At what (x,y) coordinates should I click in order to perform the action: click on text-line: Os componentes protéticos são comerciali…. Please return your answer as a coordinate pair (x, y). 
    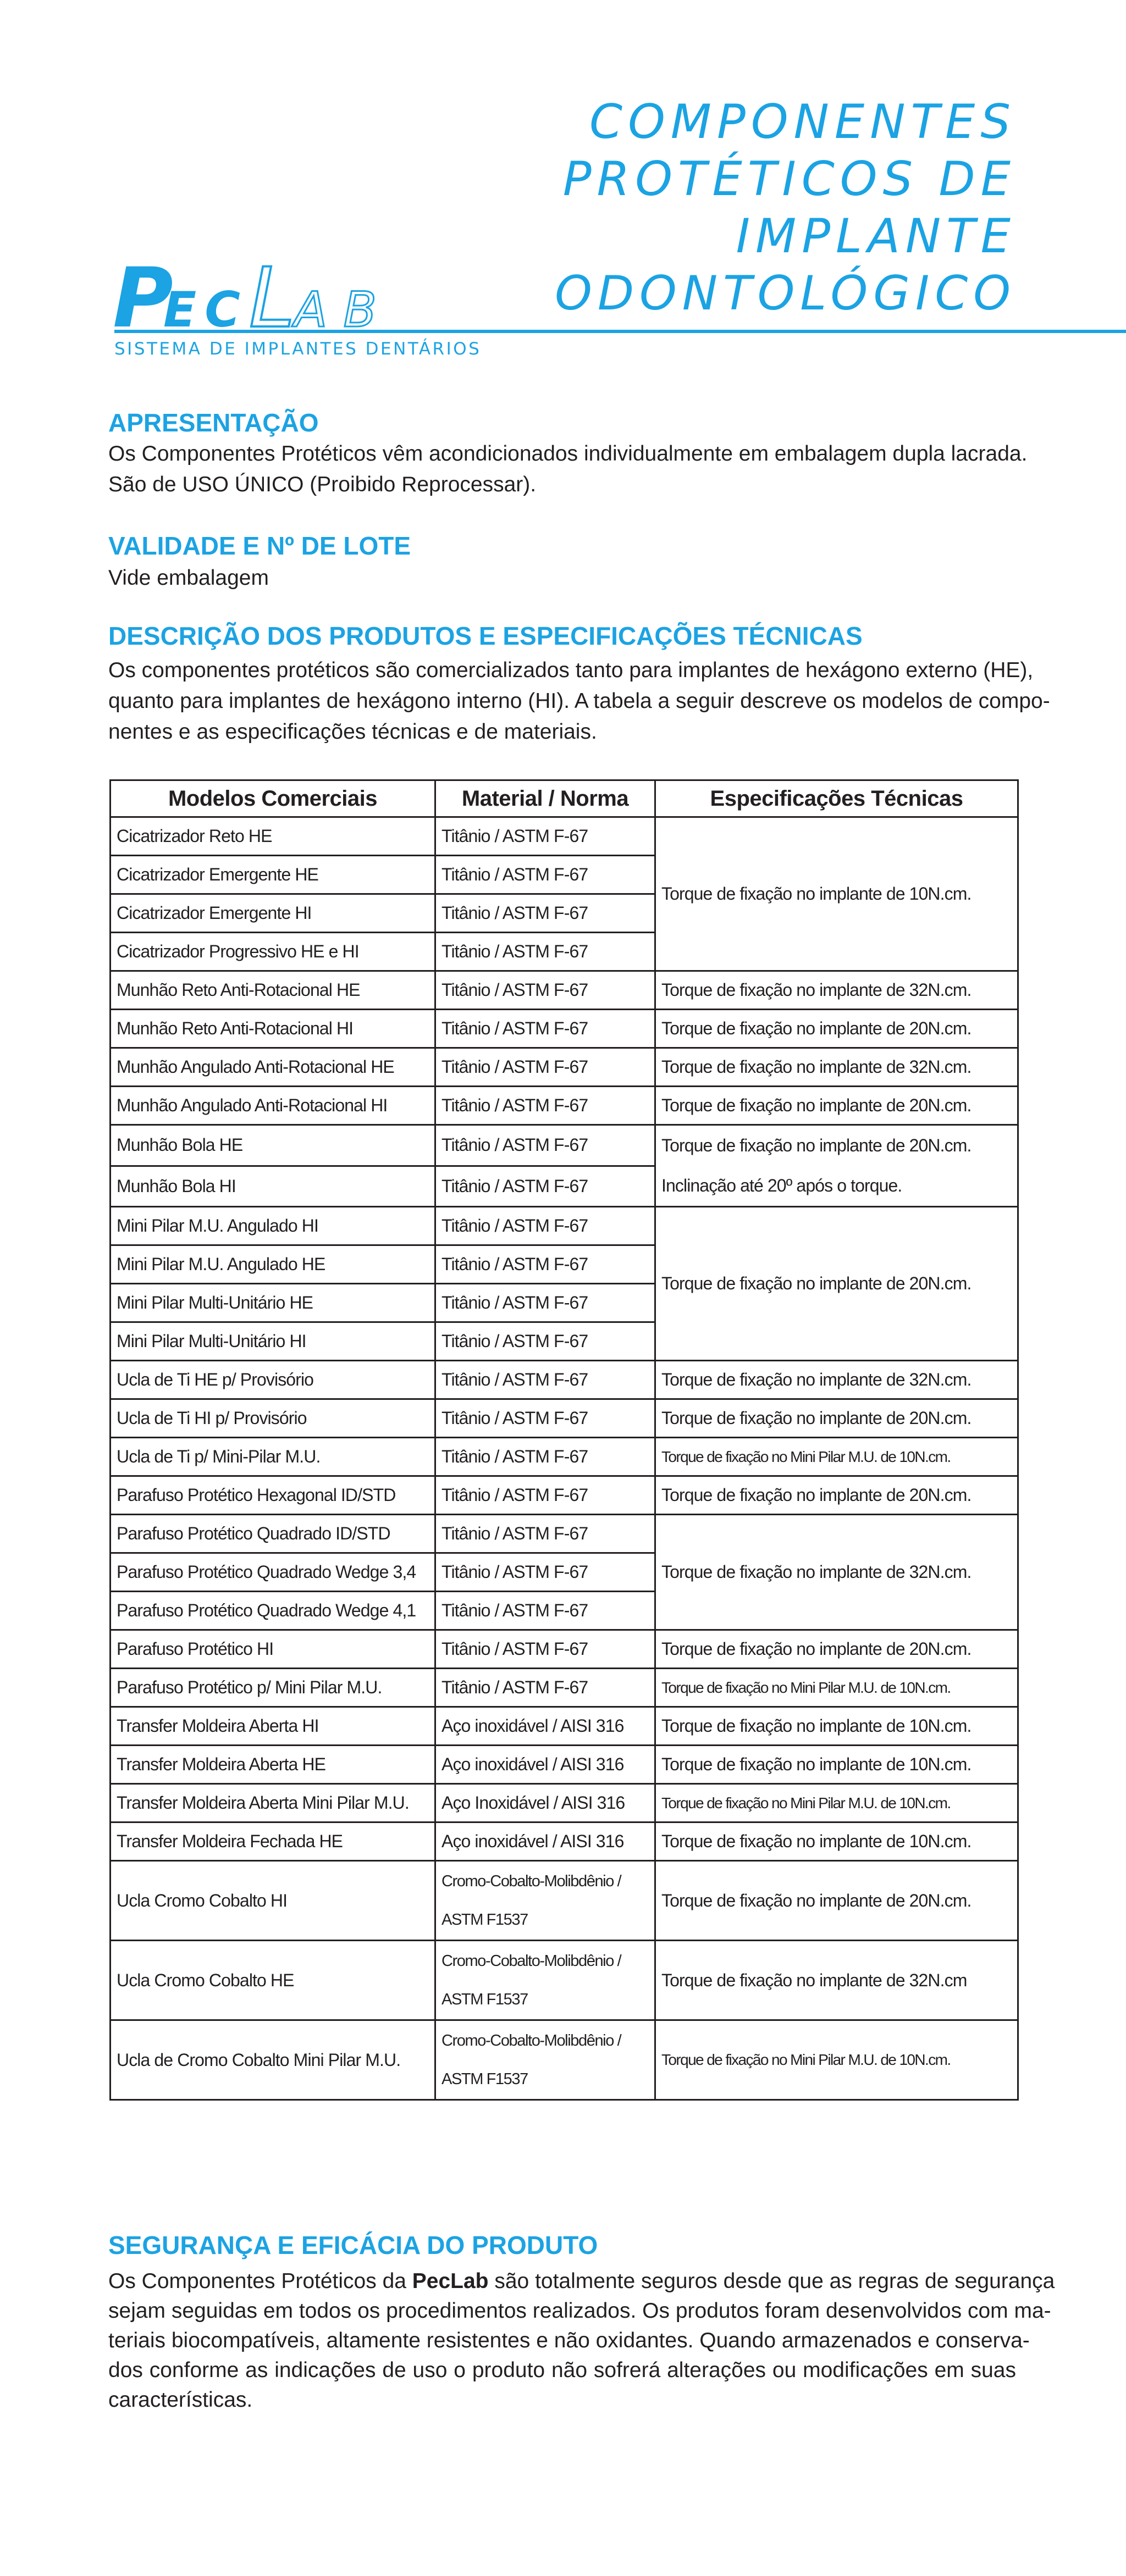
    Looking at the image, I should click on (571, 670).